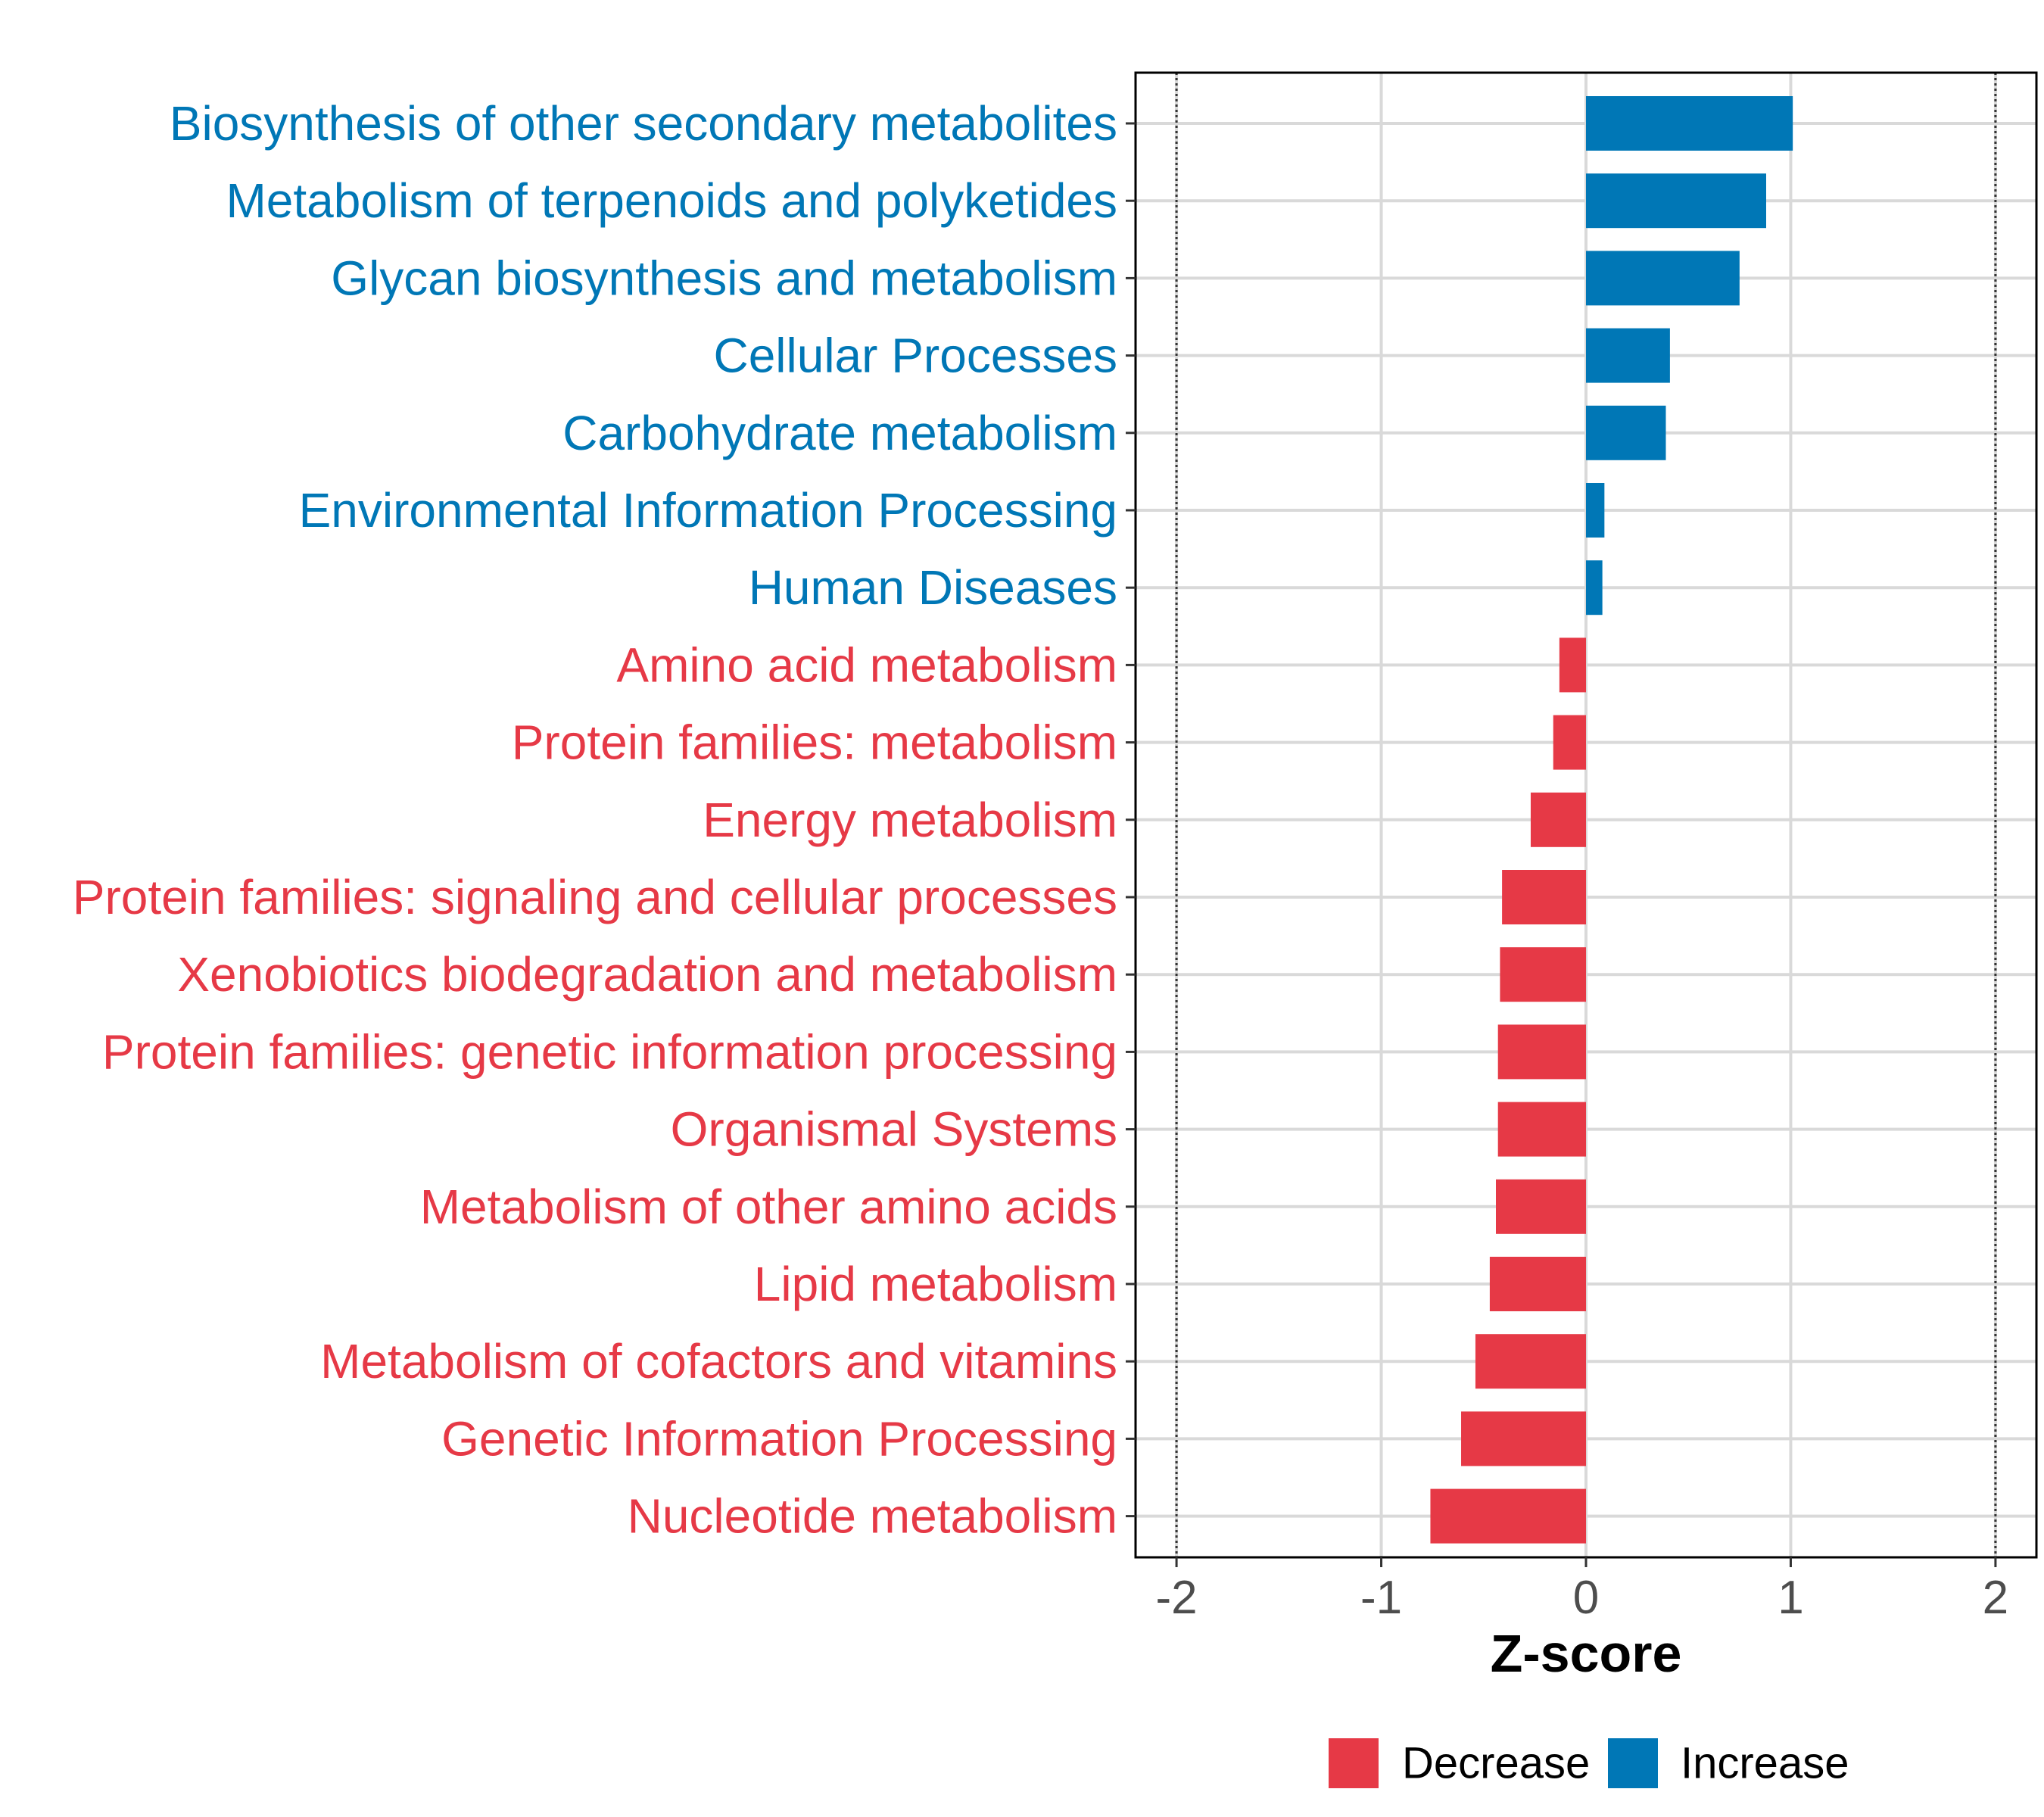 This screenshot has width=2044, height=1817. Describe the element at coordinates (708, 510) in the screenshot. I see `y-tick-label: Environmental Information Processing` at that location.